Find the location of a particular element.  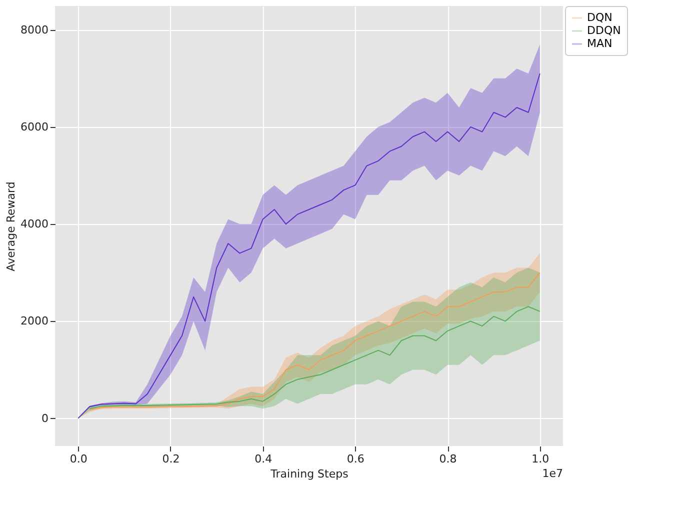

text: 1e7 is located at coordinates (552, 473).